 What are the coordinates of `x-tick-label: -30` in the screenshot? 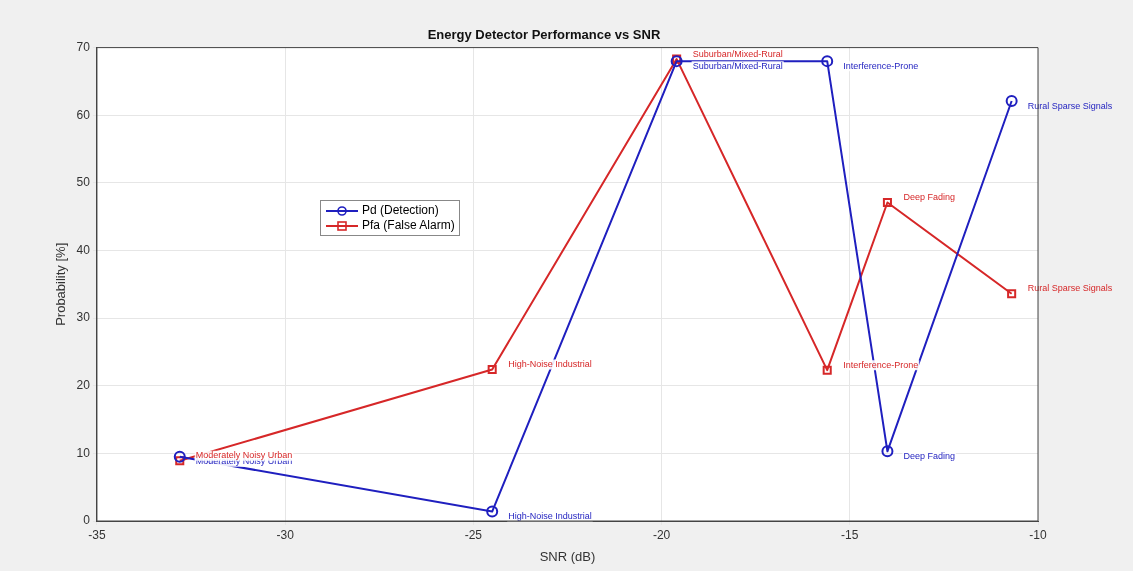 It's located at (285, 534).